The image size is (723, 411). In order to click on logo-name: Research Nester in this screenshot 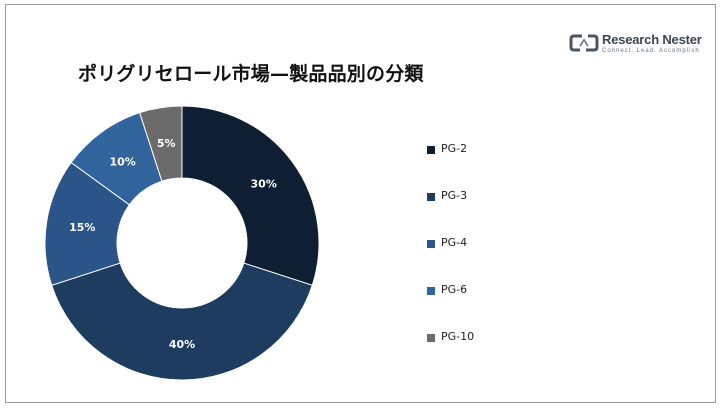, I will do `click(652, 39)`.